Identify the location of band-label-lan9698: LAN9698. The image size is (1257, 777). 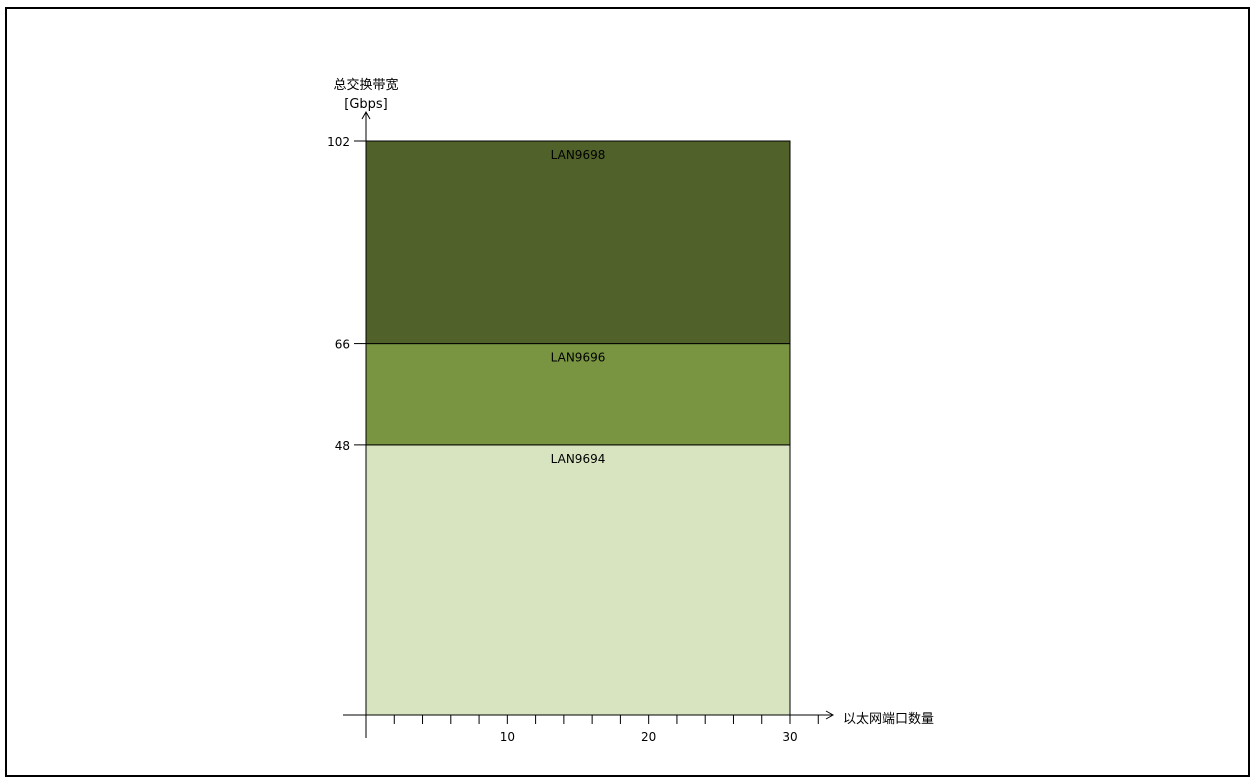
(578, 155).